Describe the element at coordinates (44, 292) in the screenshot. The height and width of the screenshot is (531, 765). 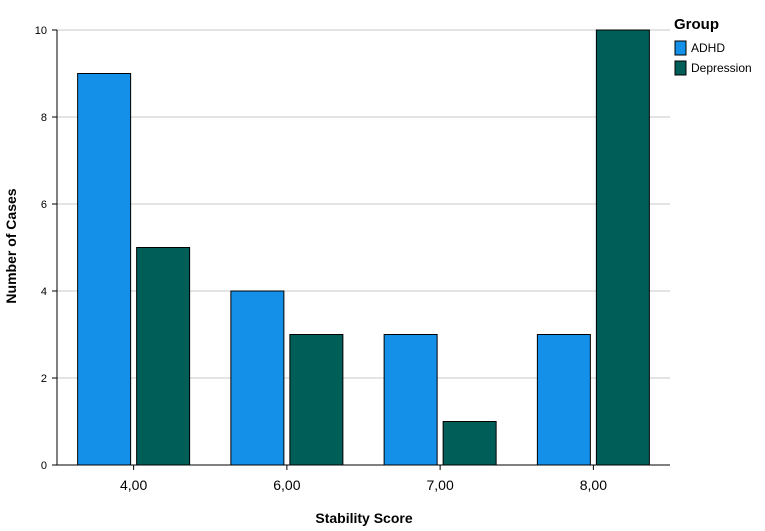
I see `y-tick-label: 4` at that location.